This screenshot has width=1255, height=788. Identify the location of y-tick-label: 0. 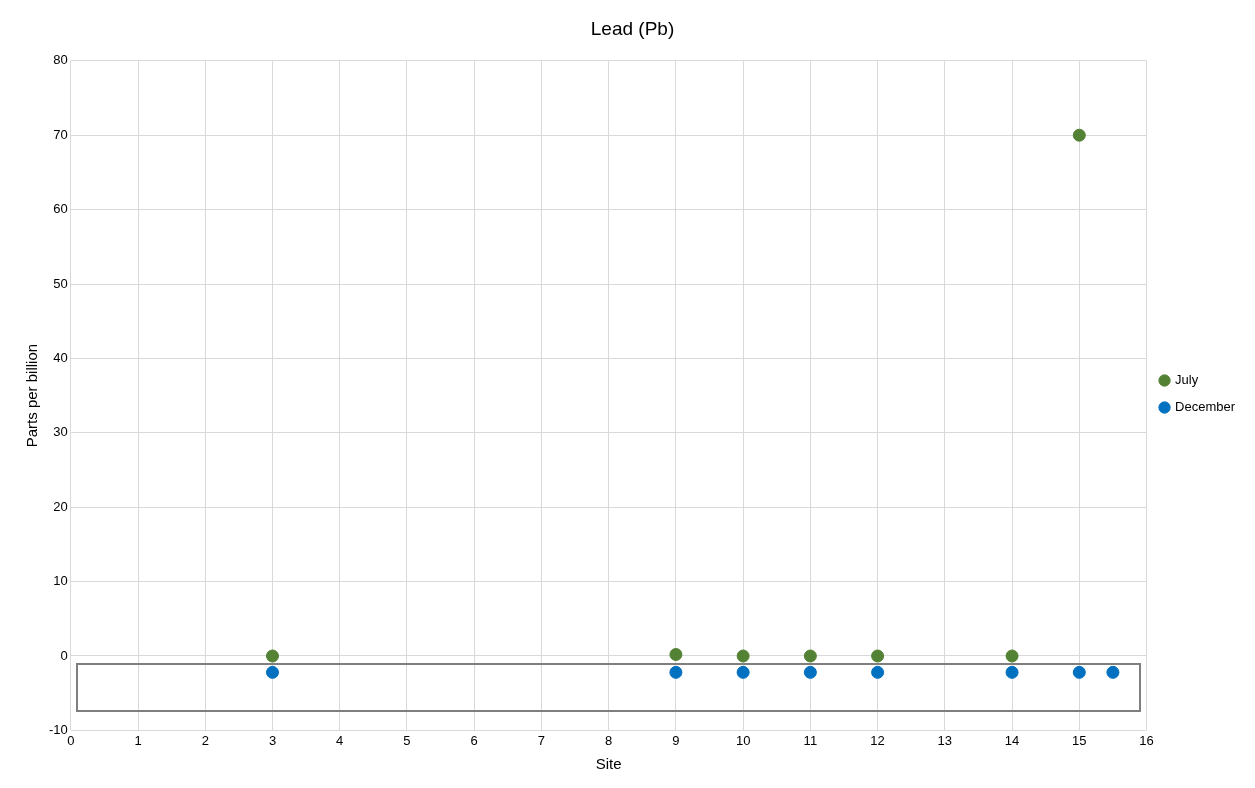
(64, 655).